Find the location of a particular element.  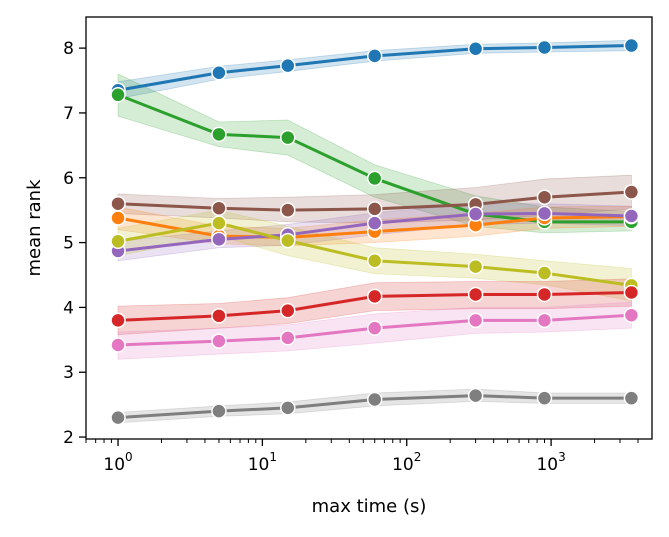

x-tick-label: 10³ is located at coordinates (550, 462).